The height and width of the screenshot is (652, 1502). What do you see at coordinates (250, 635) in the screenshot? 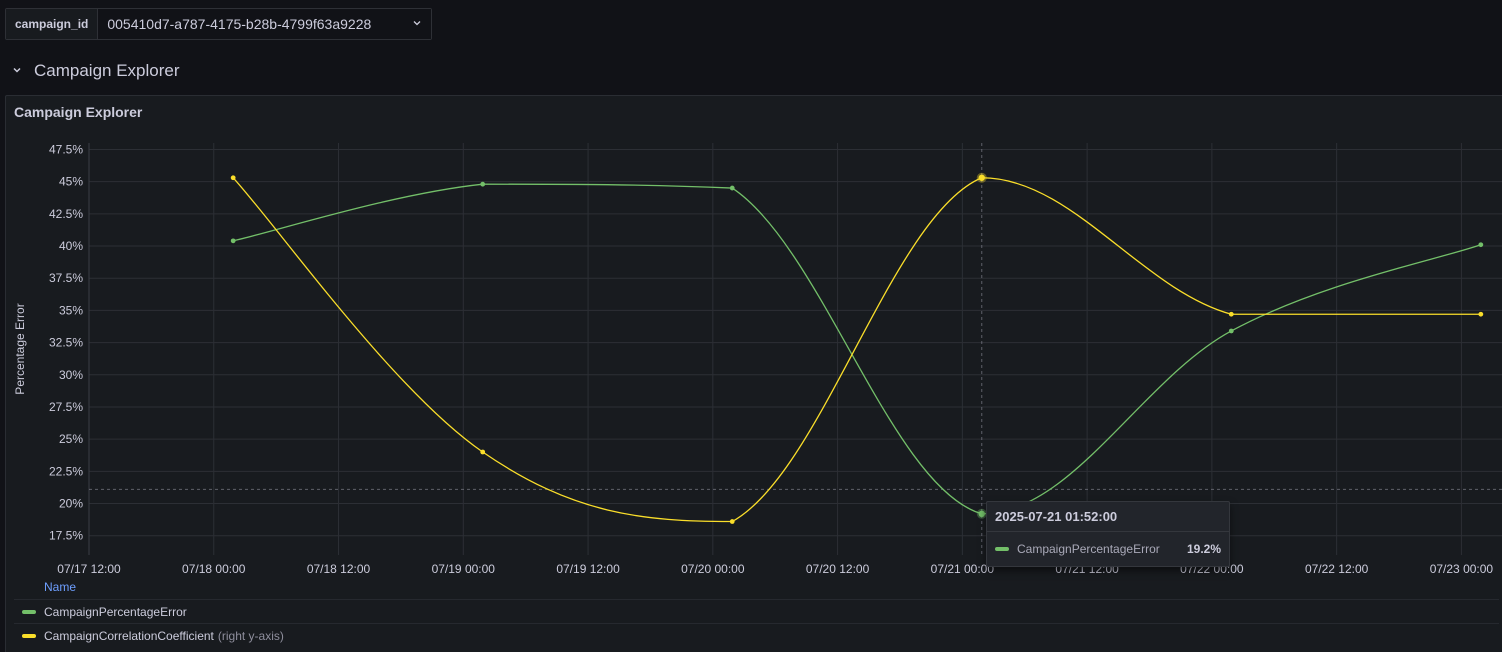
I see `legend-item-axis-note: (right y-axis)` at bounding box center [250, 635].